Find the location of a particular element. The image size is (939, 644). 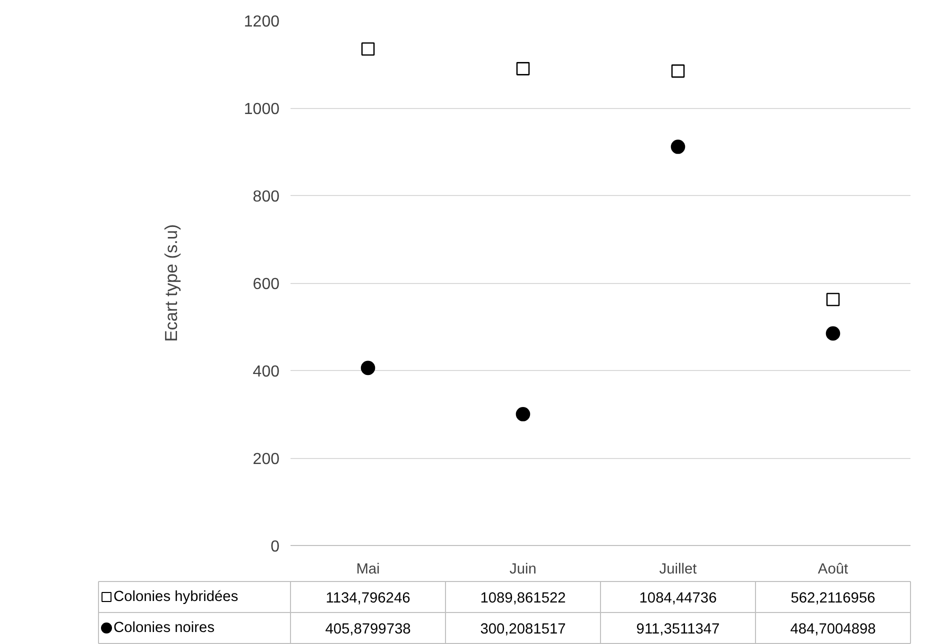

x-tick-label: Mai is located at coordinates (368, 570).